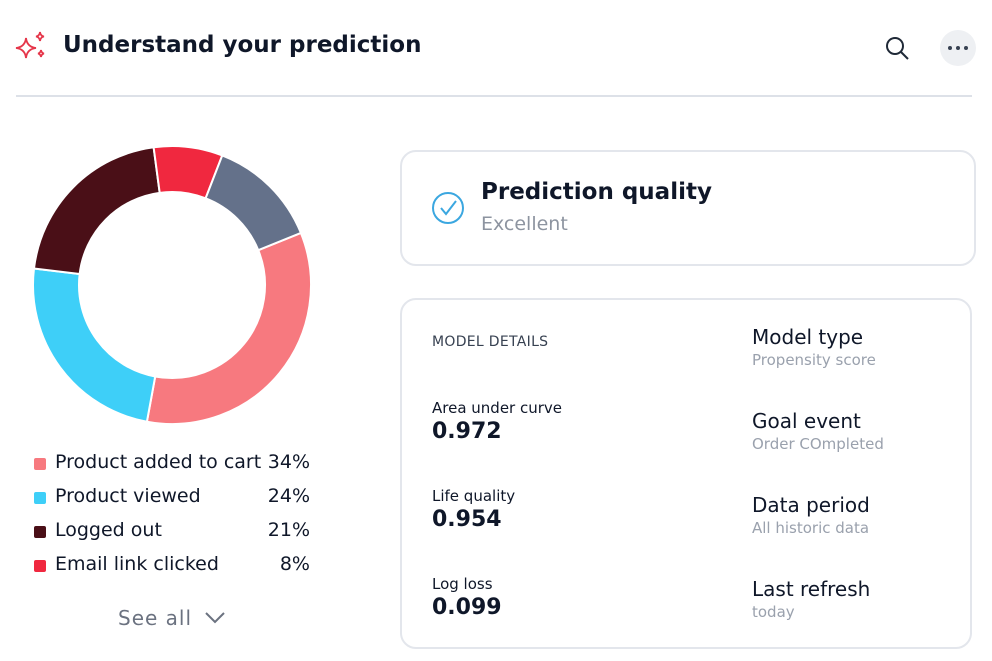  What do you see at coordinates (467, 431) in the screenshot?
I see `metric-value: 0.972` at bounding box center [467, 431].